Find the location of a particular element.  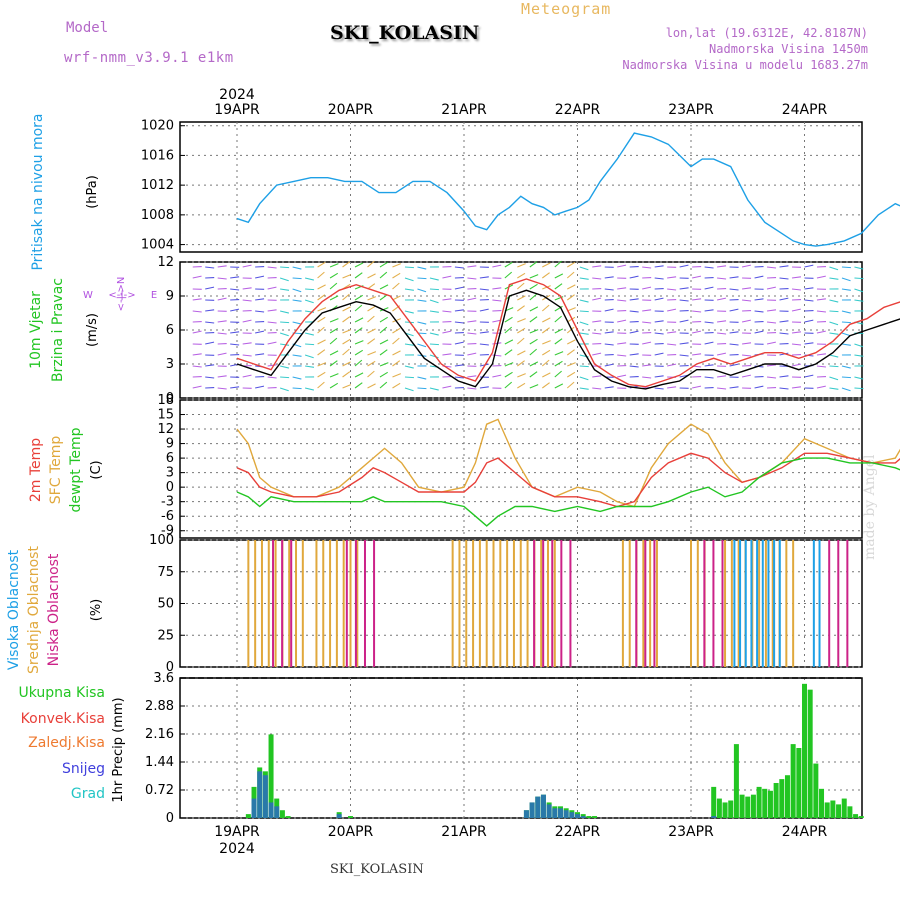

top-date-label: 19APR is located at coordinates (237, 110).